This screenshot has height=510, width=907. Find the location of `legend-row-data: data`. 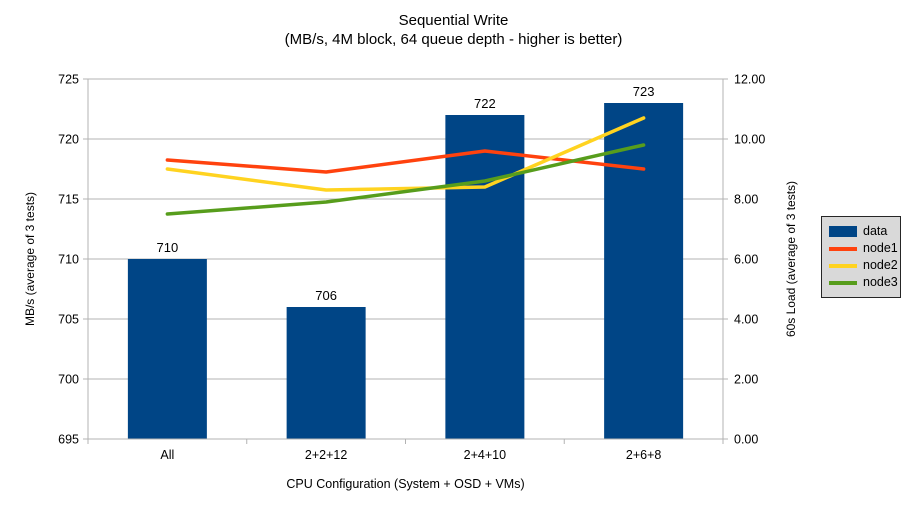

legend-row-data: data is located at coordinates (864, 231).